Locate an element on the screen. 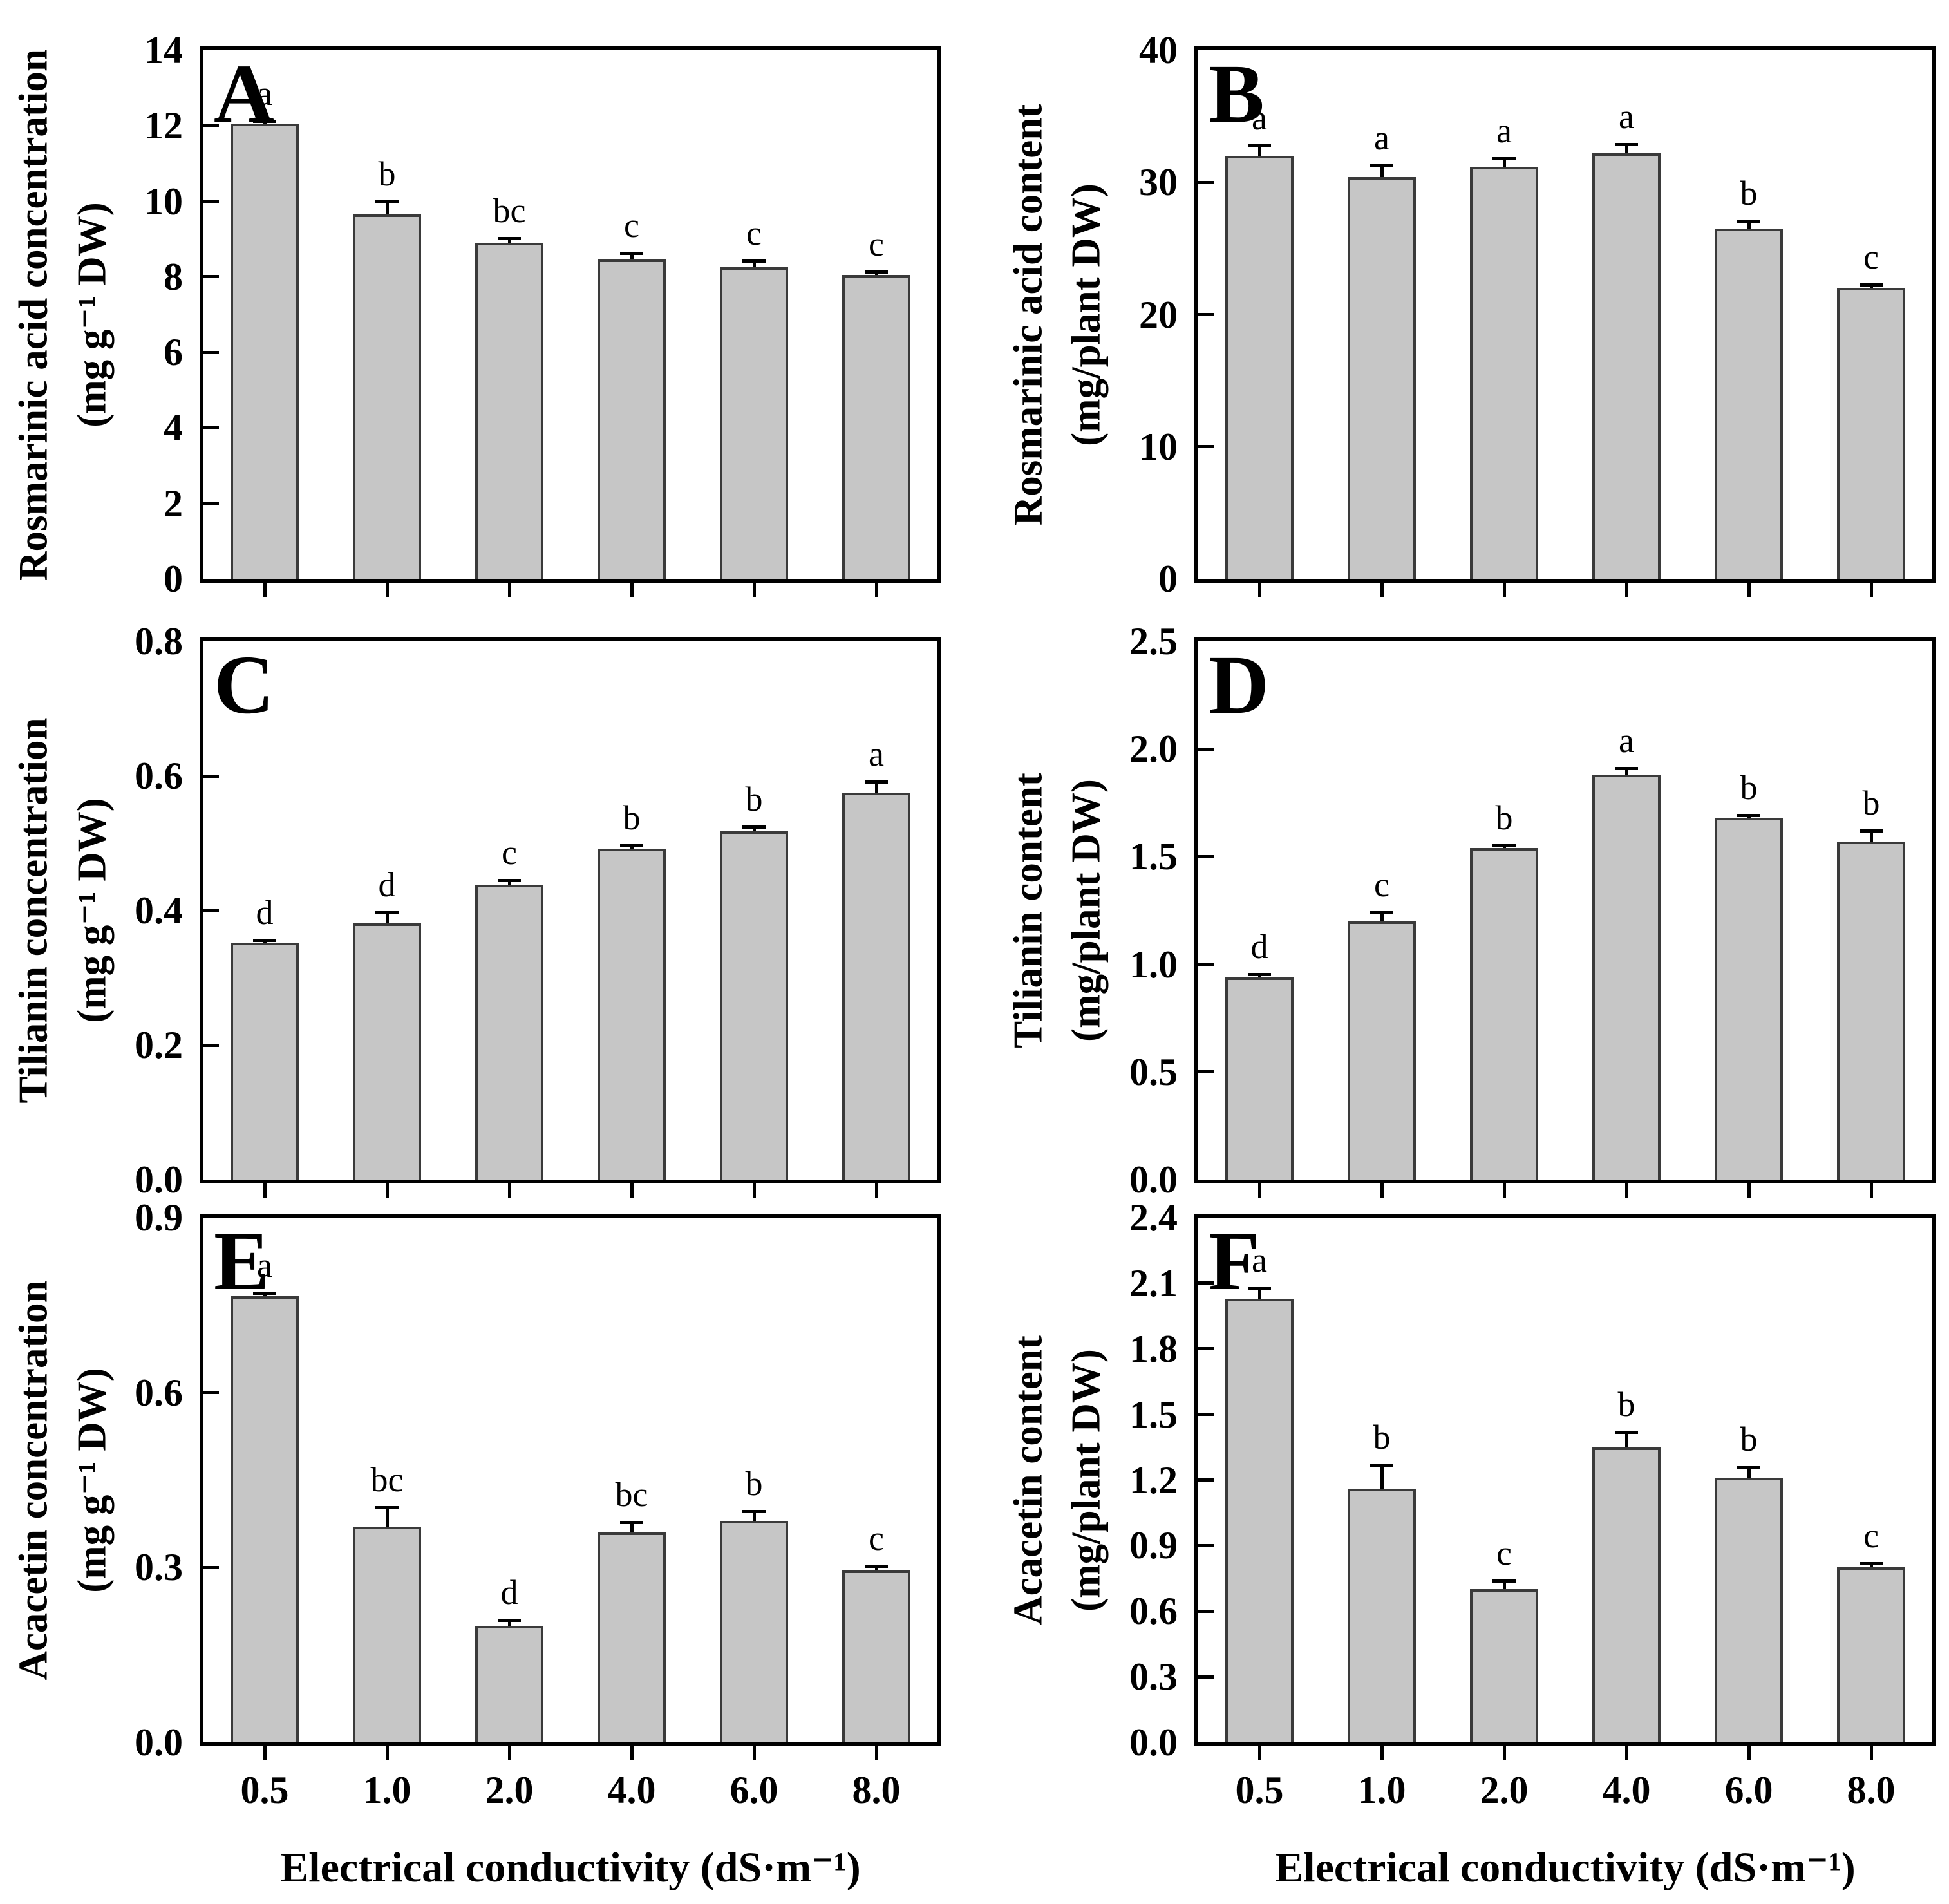 The image size is (1949, 1904). y-tick-label: 0 is located at coordinates (174, 579).